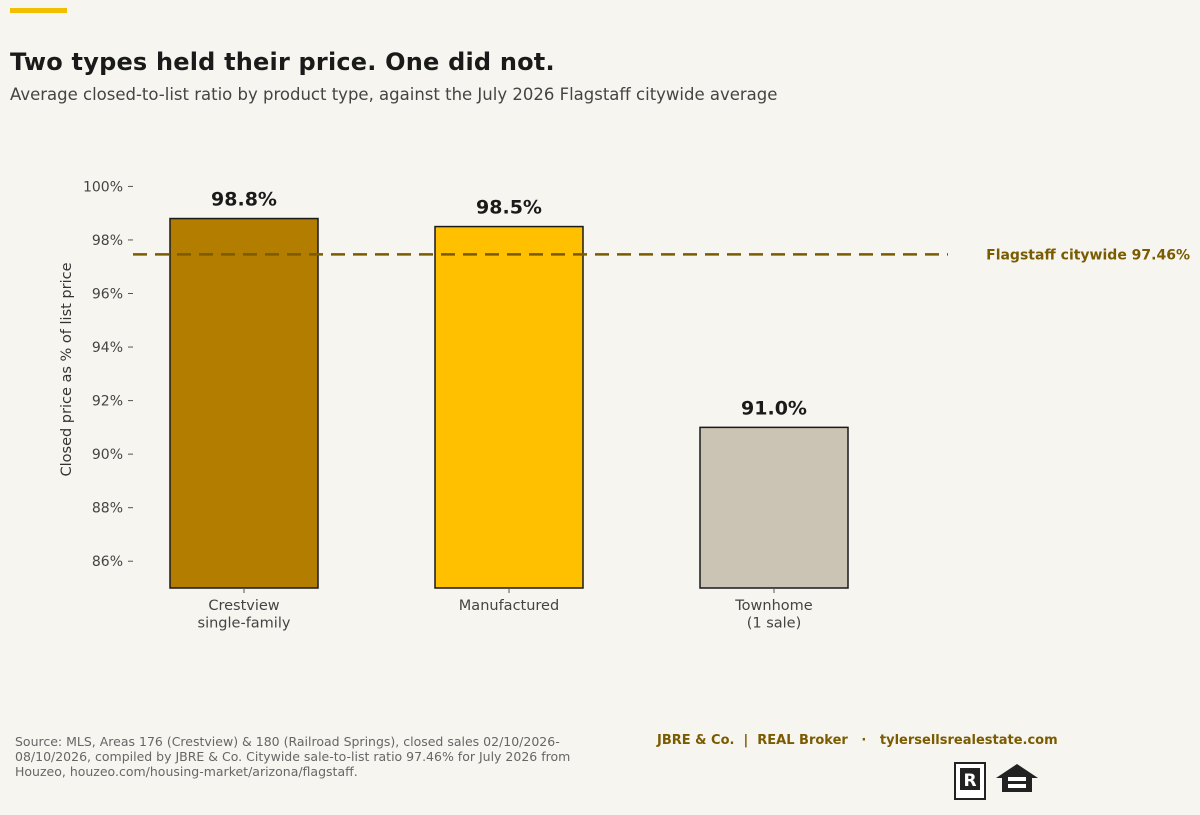  Describe the element at coordinates (1017, 778) in the screenshot. I see `equal-housing-opportunity-logo` at that location.